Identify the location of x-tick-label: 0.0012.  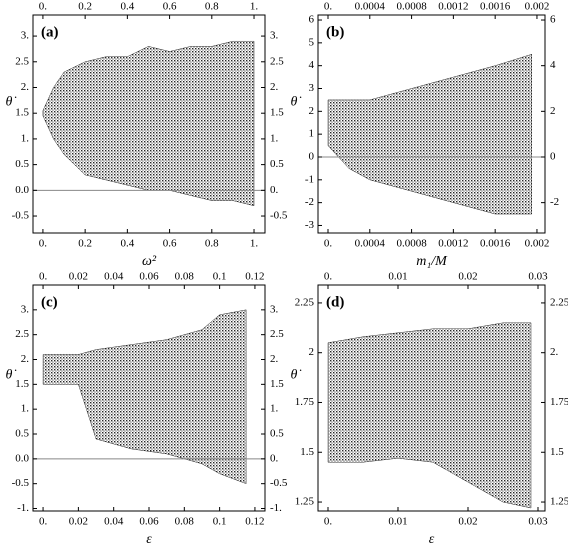
(453, 244).